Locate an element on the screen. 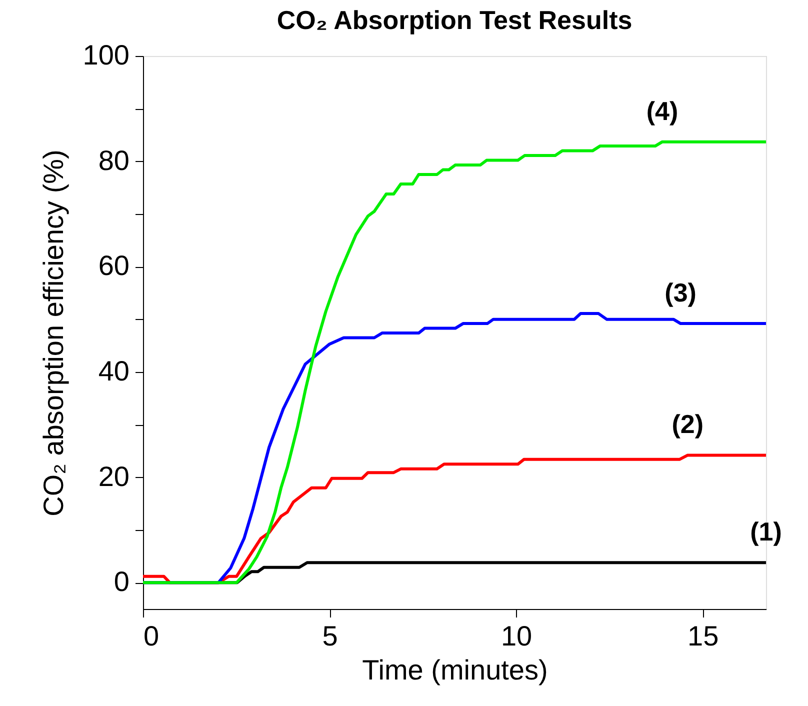  x-tick-label: 15 is located at coordinates (703, 636).